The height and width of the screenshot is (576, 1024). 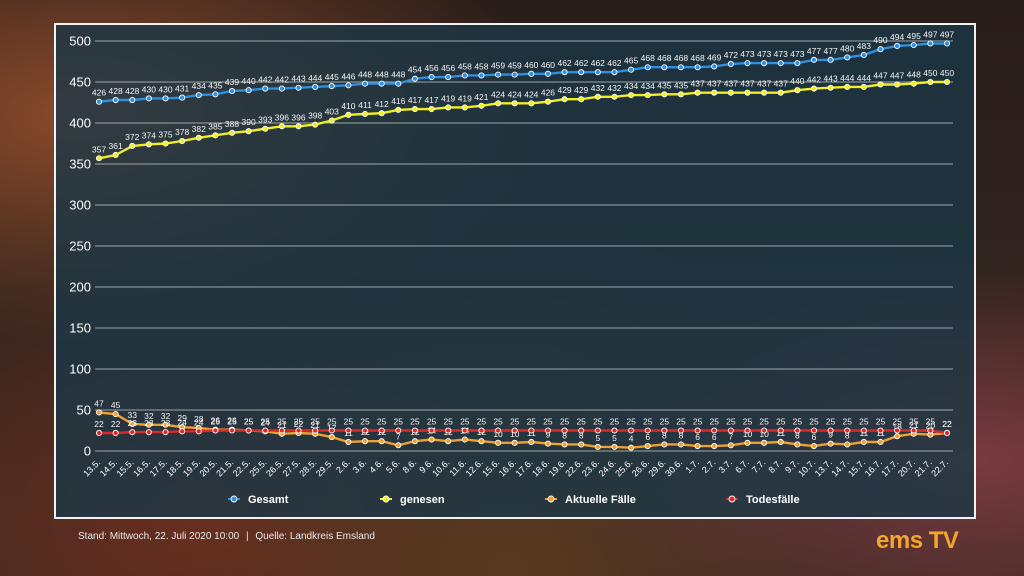 I want to click on data-label: 473, so click(x=781, y=54).